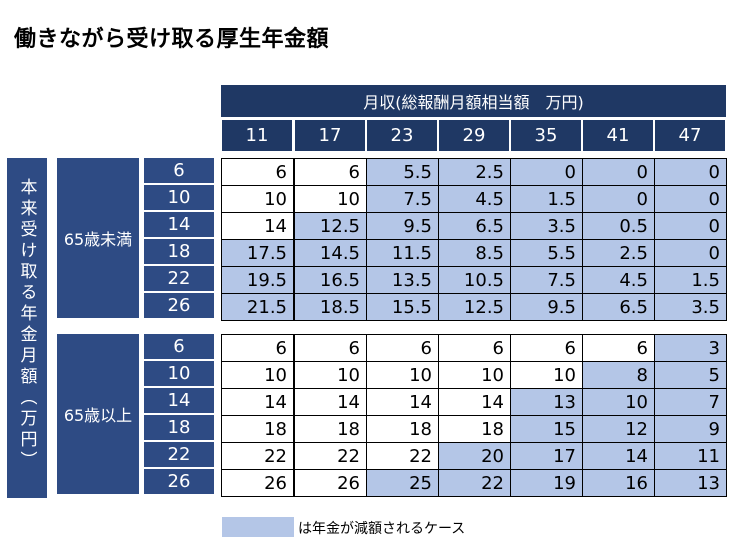  I want to click on table-cell: 19.5, so click(257, 280).